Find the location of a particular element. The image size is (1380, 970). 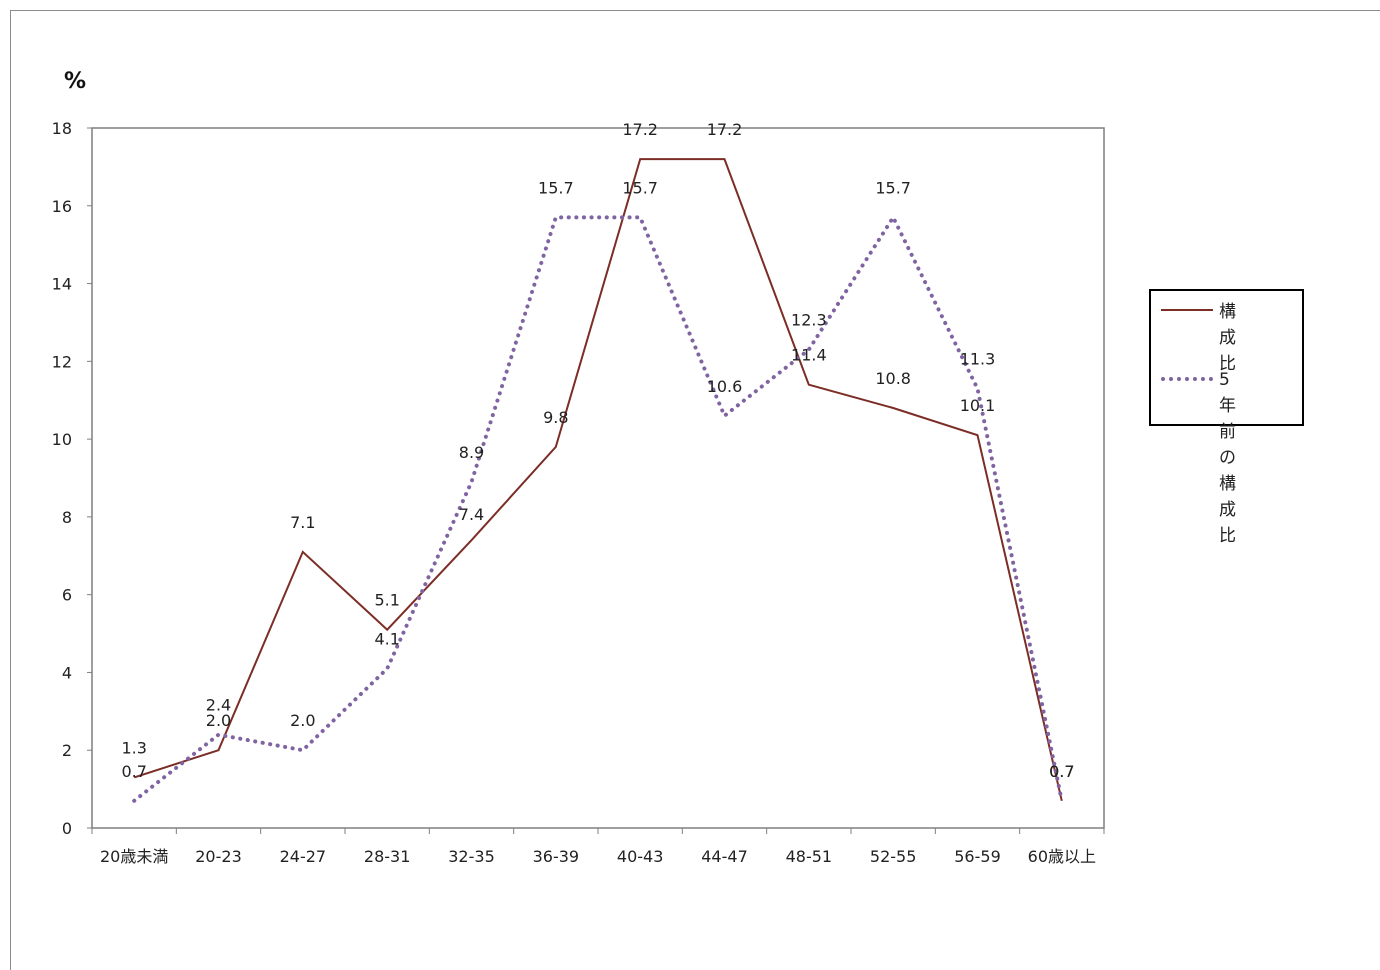

y-tick-label: 8 is located at coordinates (67, 517).